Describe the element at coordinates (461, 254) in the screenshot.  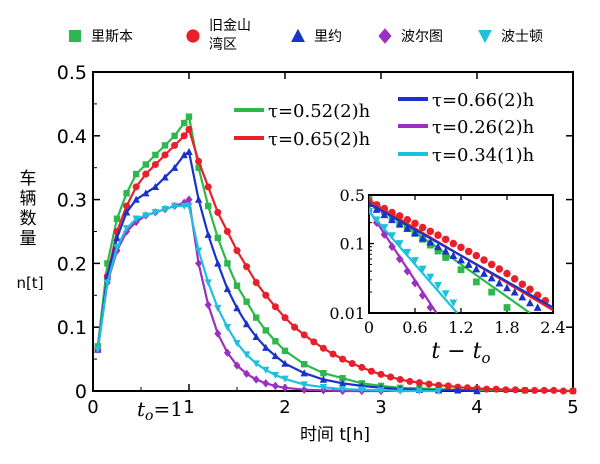
I see `inset-series` at that location.